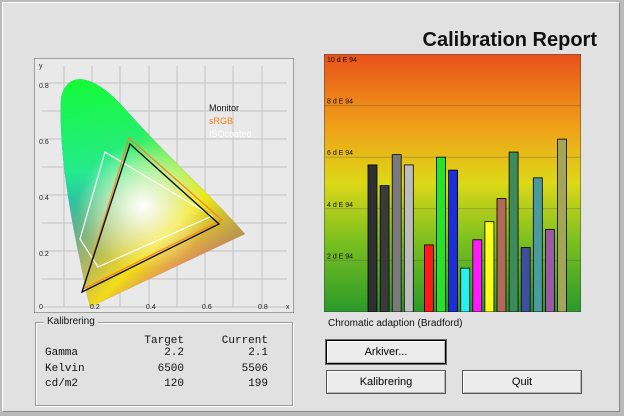 This screenshot has height=416, width=624. Describe the element at coordinates (174, 384) in the screenshot. I see `luminance-target-value: 120` at that location.